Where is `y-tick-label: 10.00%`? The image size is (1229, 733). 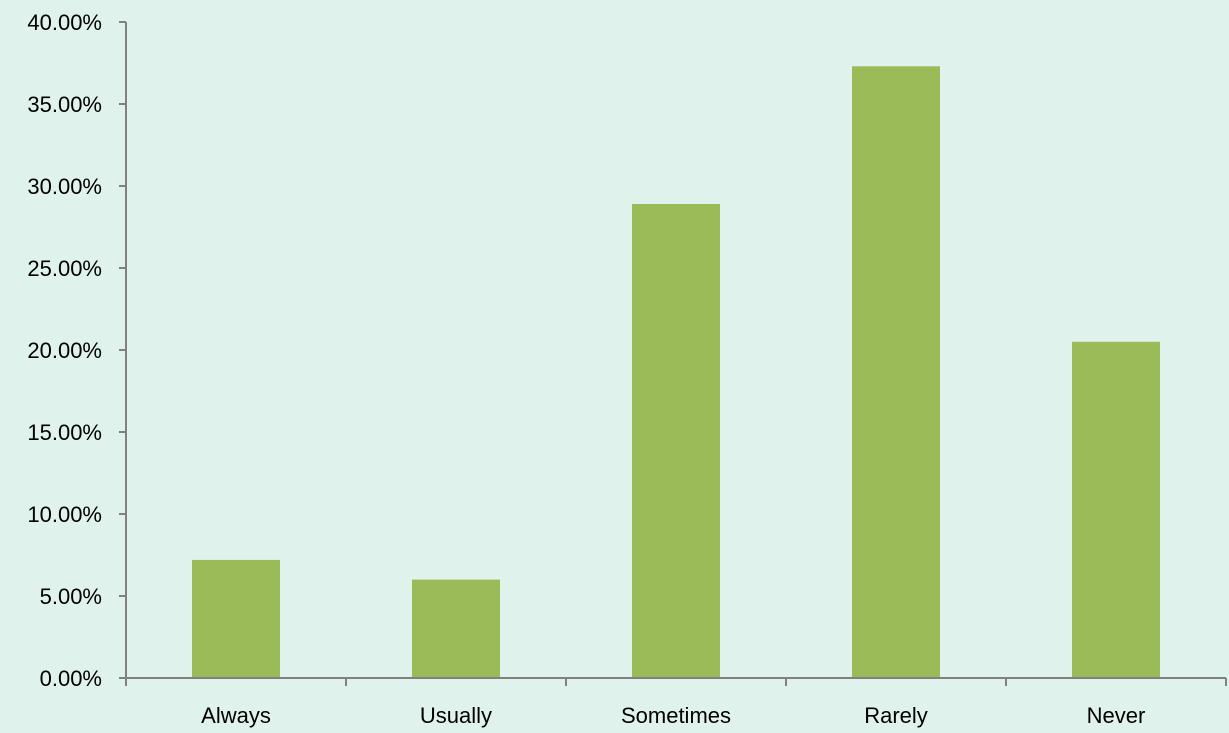
y-tick-label: 10.00% is located at coordinates (64, 514).